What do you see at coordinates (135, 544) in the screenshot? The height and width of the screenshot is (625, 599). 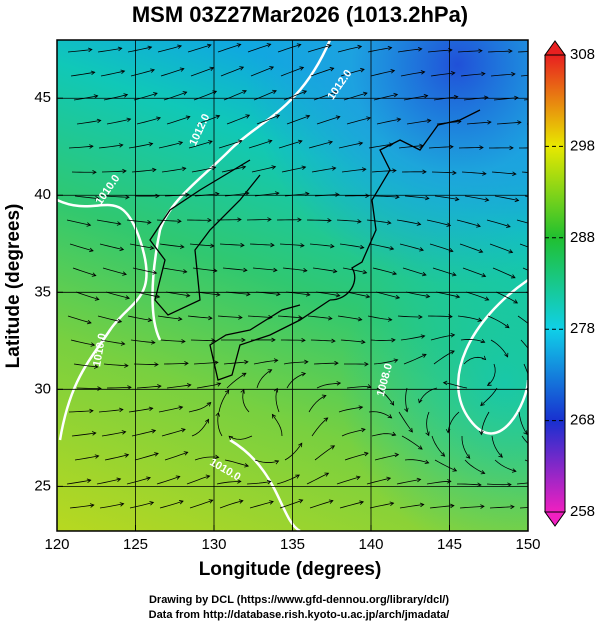 I see `x-tick-label: 125` at bounding box center [135, 544].